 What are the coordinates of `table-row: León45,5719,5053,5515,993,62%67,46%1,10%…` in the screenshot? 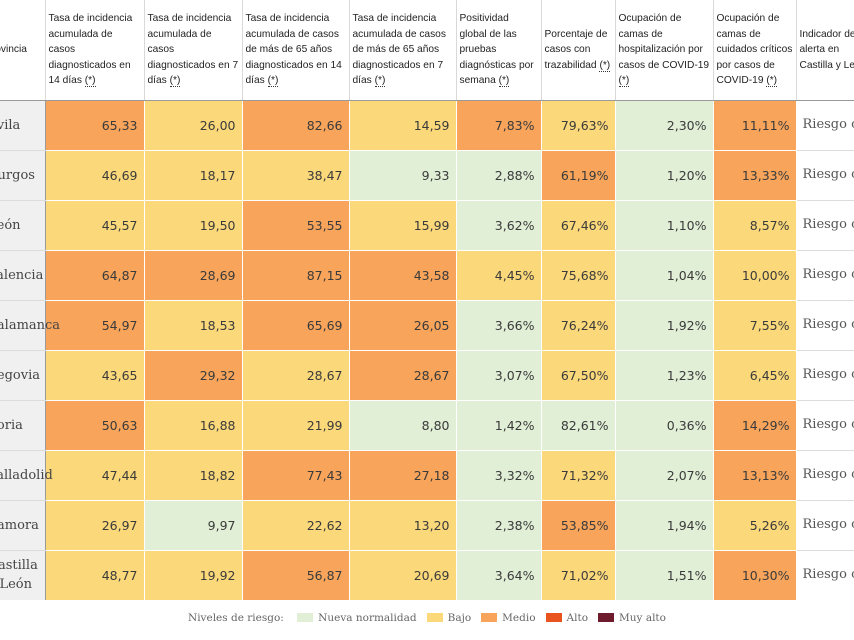 It's located at (427, 225).